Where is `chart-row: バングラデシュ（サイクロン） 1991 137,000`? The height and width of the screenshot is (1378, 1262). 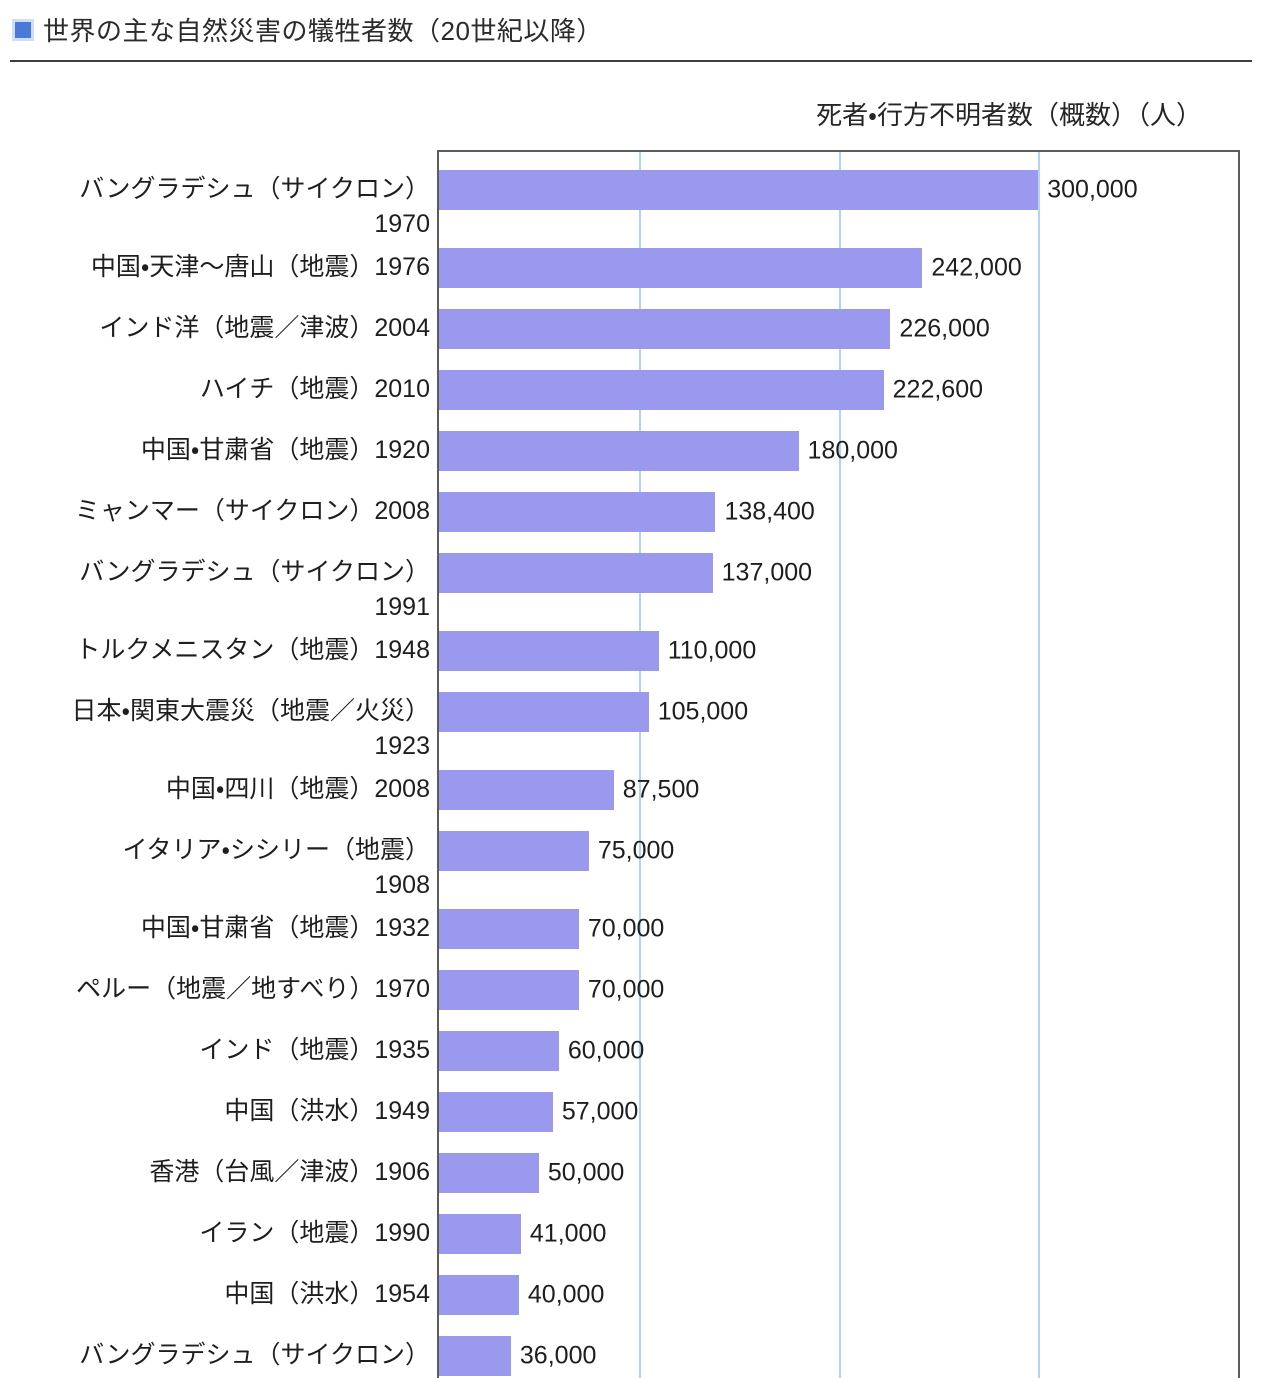 chart-row: バングラデシュ（サイクロン） 1991 137,000 is located at coordinates (631, 582).